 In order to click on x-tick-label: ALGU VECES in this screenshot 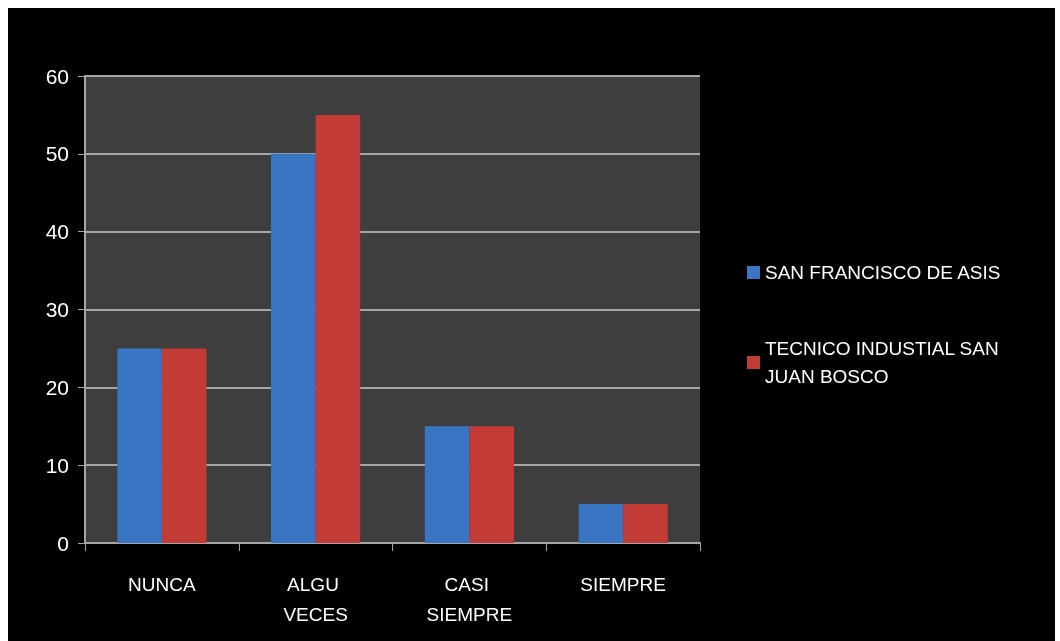, I will do `click(315, 599)`.